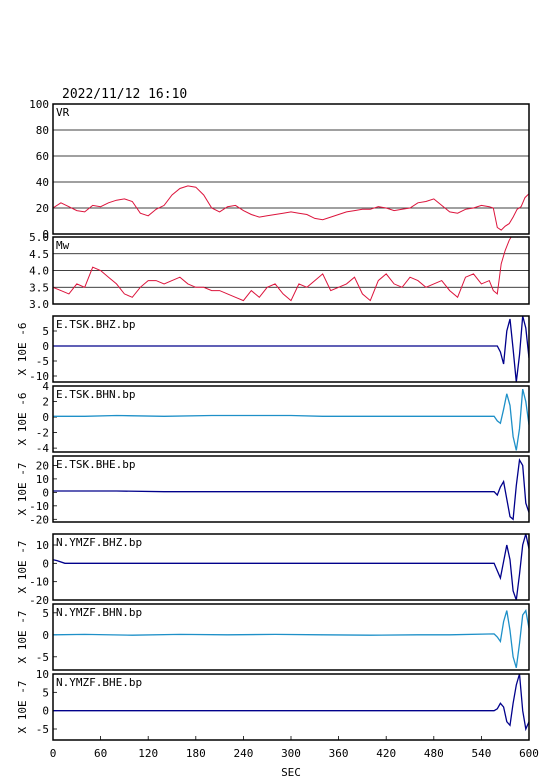 The width and height of the screenshot is (554, 781). What do you see at coordinates (39, 287) in the screenshot?
I see `y-tick-label: 3.5` at bounding box center [39, 287].